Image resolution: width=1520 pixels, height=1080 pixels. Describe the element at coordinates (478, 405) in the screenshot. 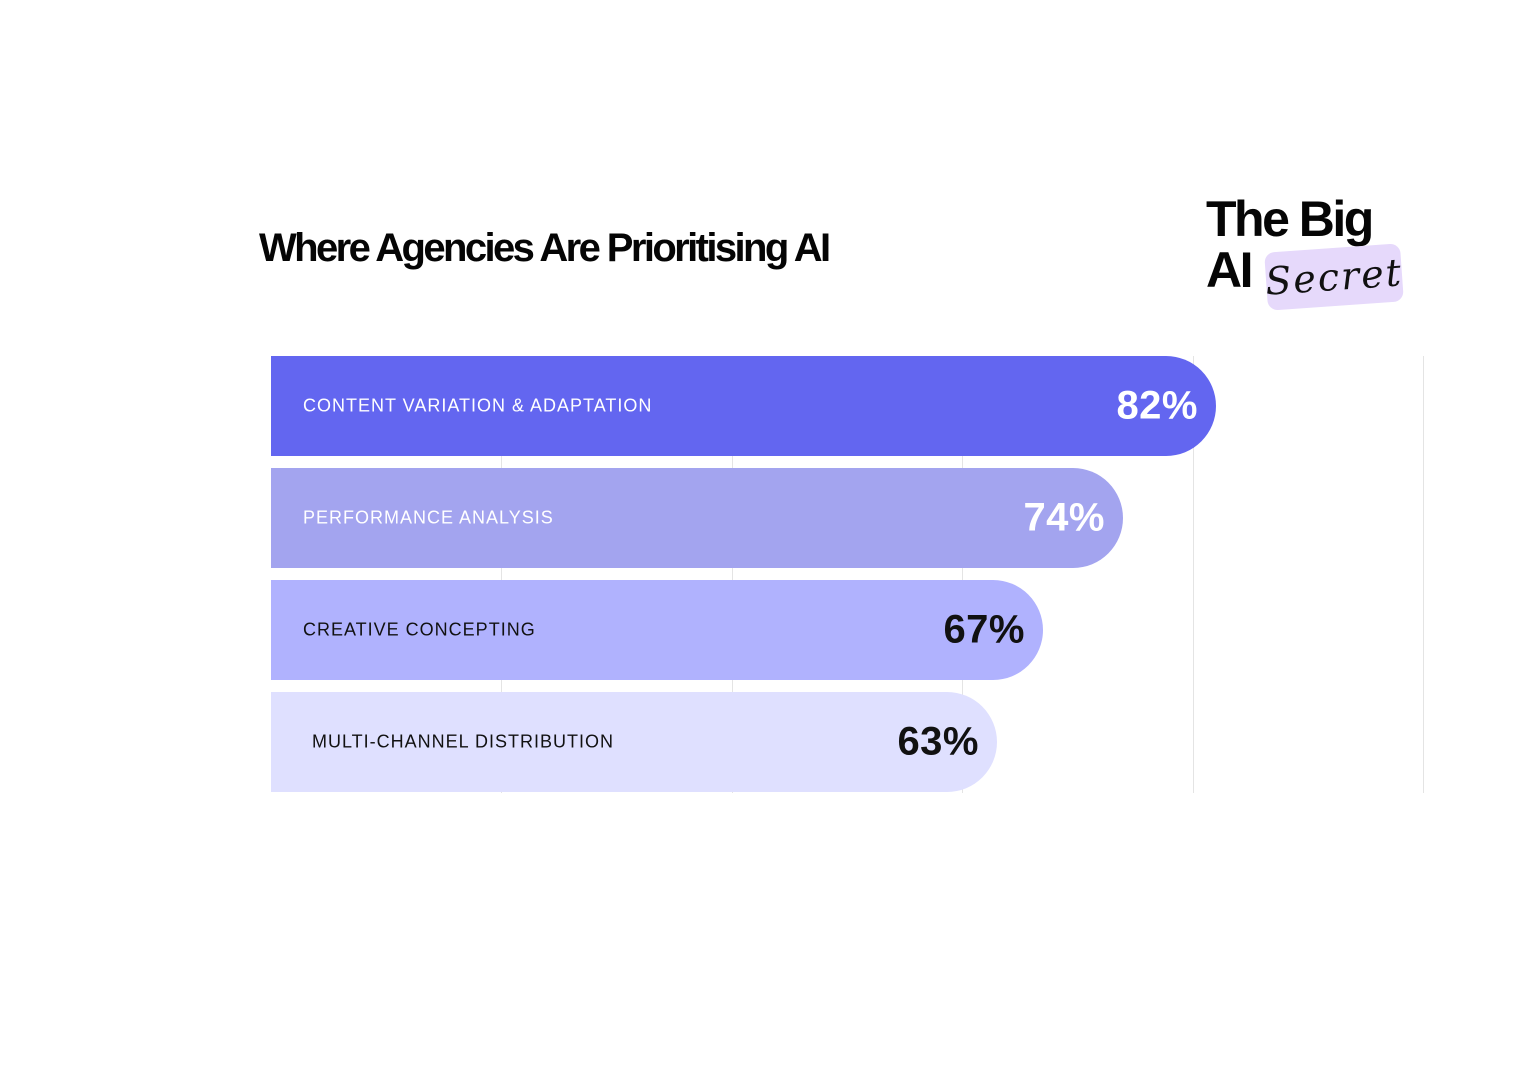

I see `bar-label: CONTENT VARIATION & ADAPTATION` at that location.